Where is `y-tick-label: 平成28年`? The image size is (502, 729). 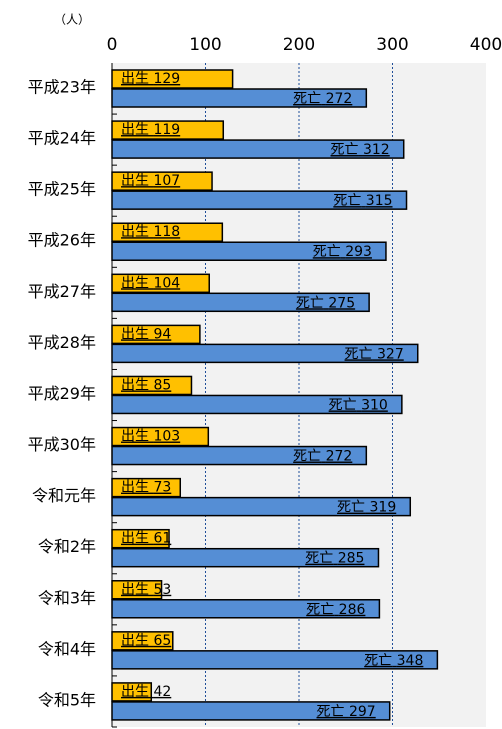
y-tick-label: 平成28年 is located at coordinates (62, 342).